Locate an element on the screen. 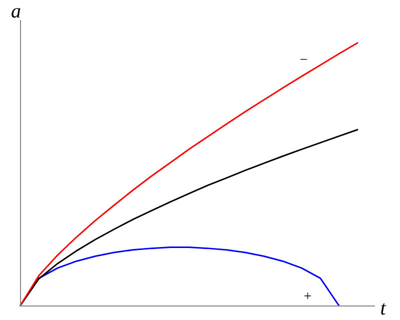  y-axis-title: a is located at coordinates (16, 11).